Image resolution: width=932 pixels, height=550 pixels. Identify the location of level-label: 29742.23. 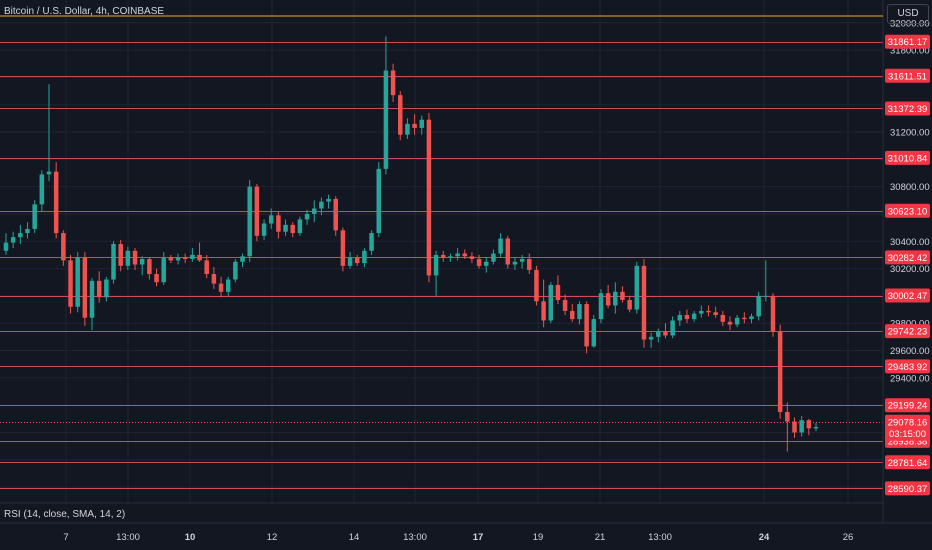
(908, 332).